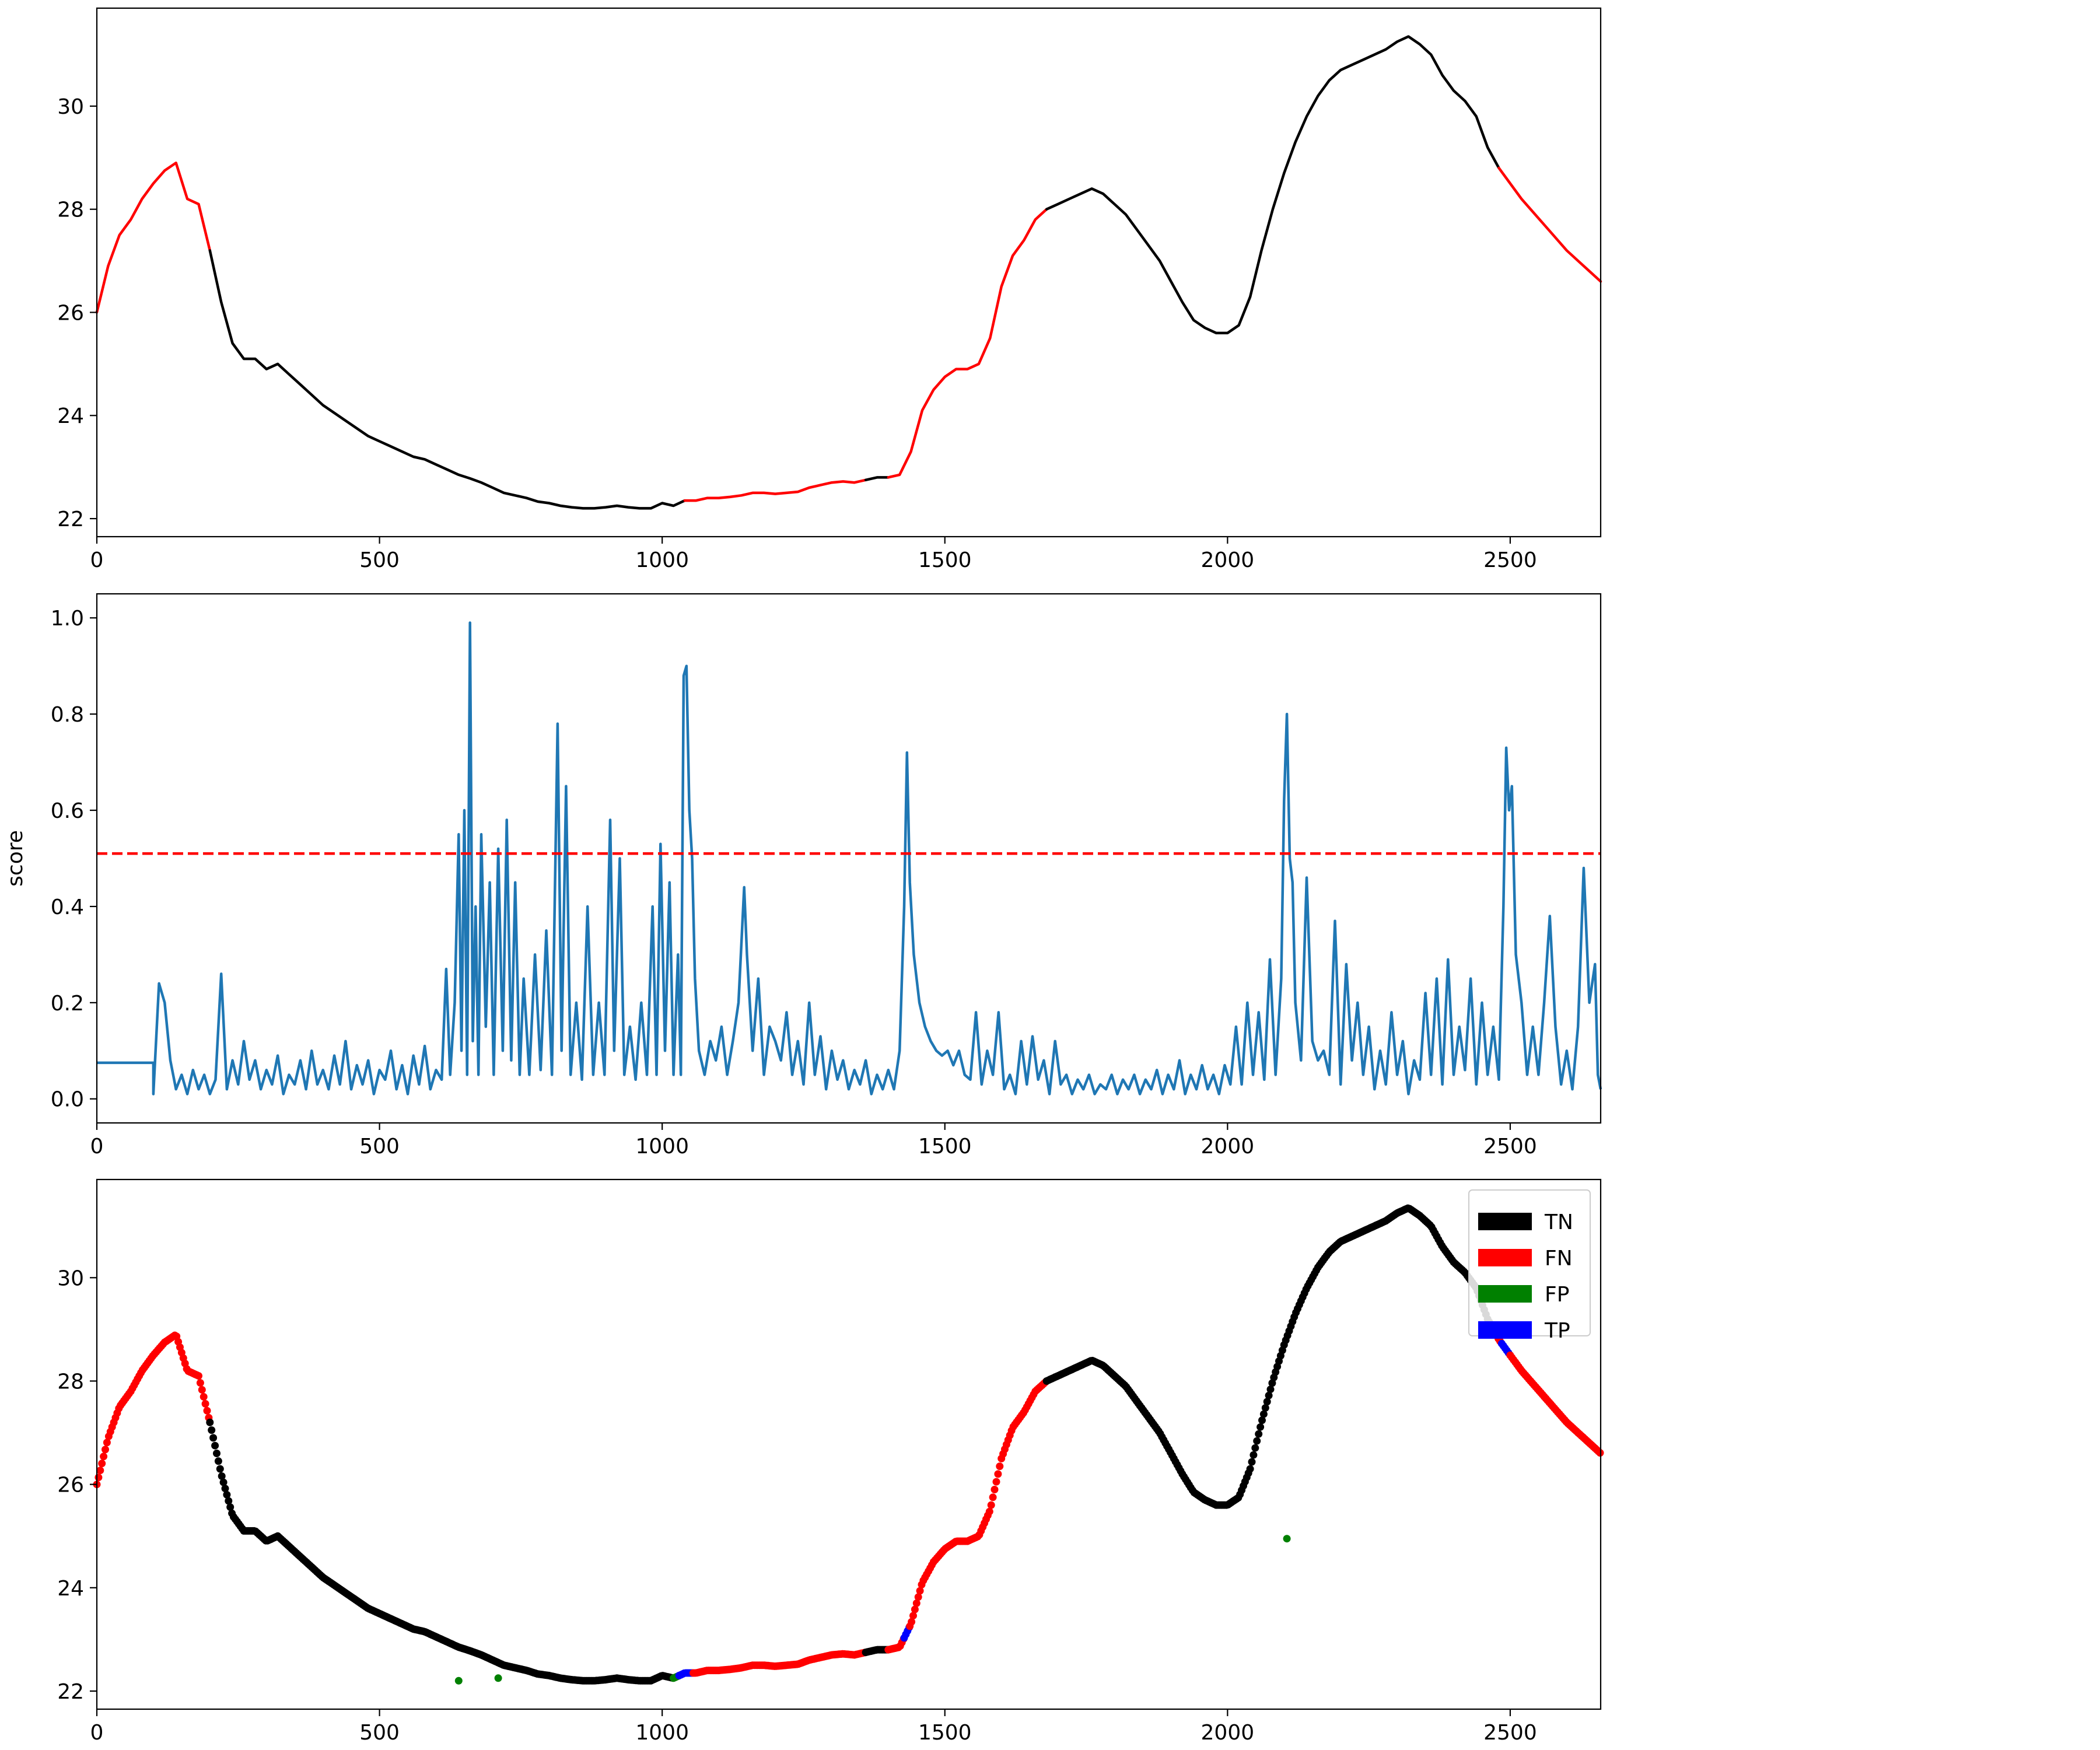 The image size is (2100, 1750). I want to click on legend-entry-fp: FP, so click(1524, 1295).